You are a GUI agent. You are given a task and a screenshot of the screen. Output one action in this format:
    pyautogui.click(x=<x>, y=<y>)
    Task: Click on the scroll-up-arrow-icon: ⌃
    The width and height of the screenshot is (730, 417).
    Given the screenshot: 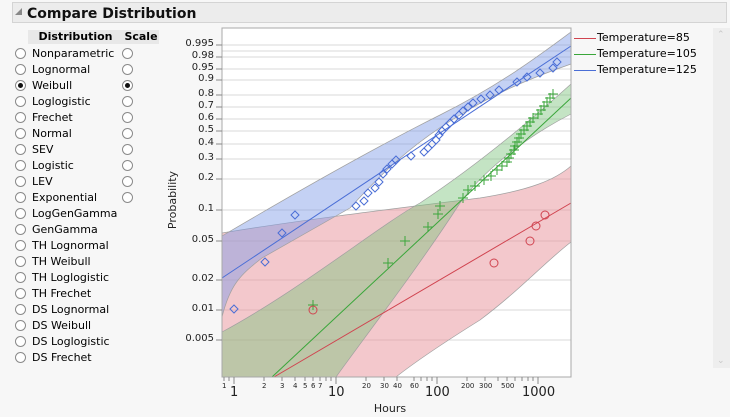 What is the action you would take?
    pyautogui.click(x=721, y=35)
    